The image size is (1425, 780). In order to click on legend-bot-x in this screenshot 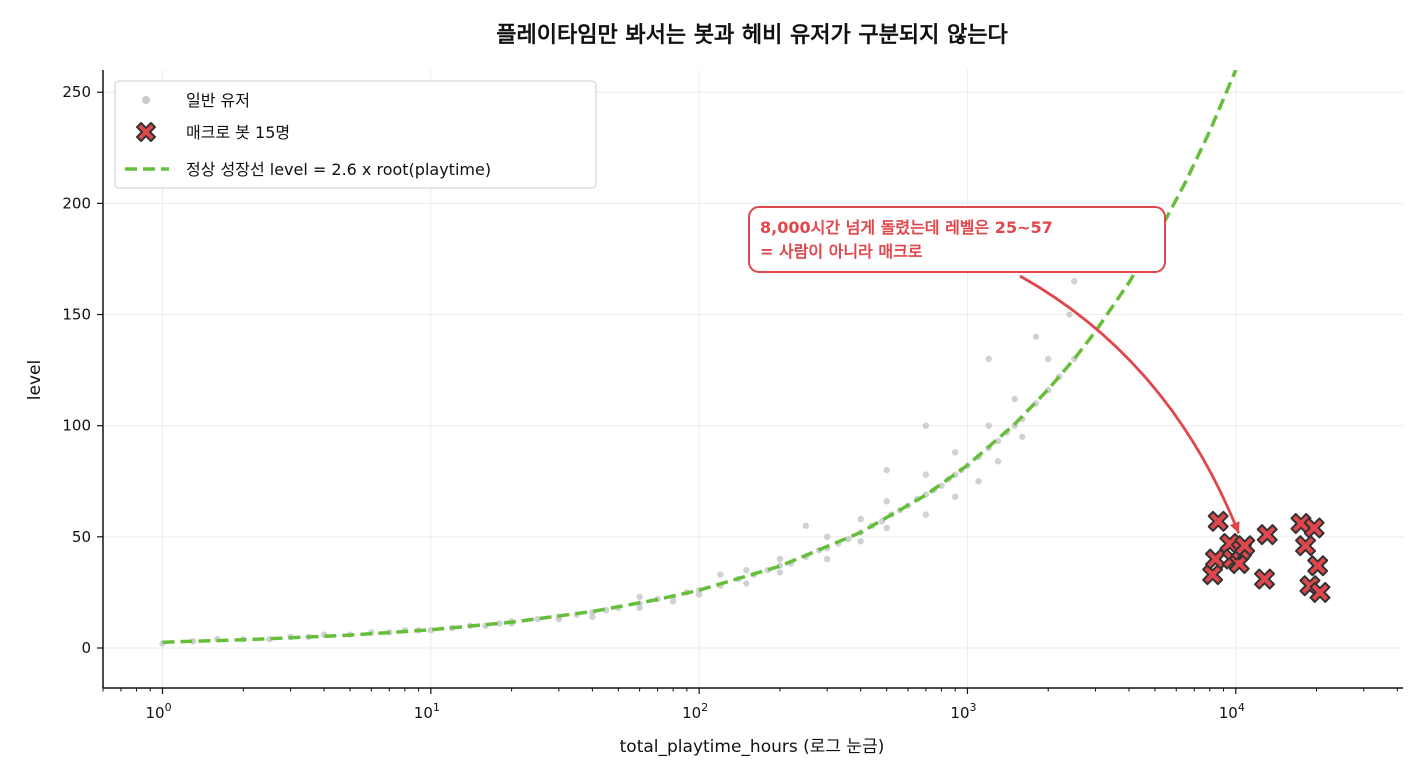, I will do `click(146, 132)`.